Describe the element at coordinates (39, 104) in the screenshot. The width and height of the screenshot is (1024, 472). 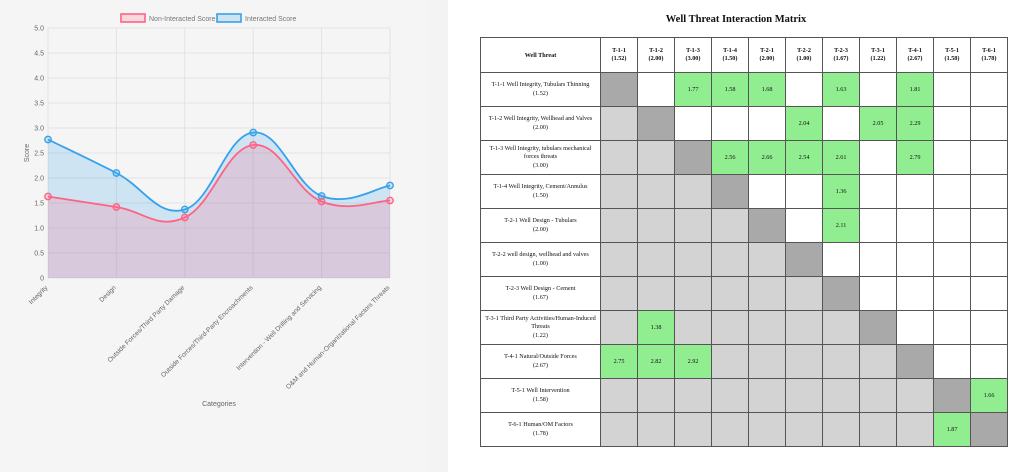
I see `y-tick-label: 3.5` at that location.